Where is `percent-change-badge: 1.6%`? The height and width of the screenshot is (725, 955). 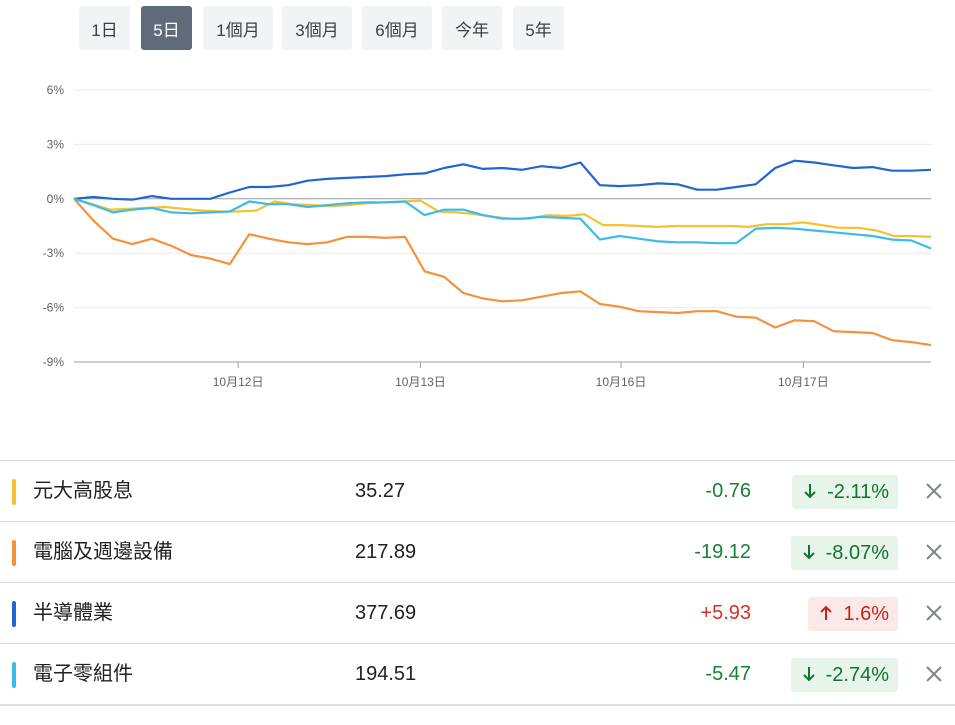 percent-change-badge: 1.6% is located at coordinates (853, 614).